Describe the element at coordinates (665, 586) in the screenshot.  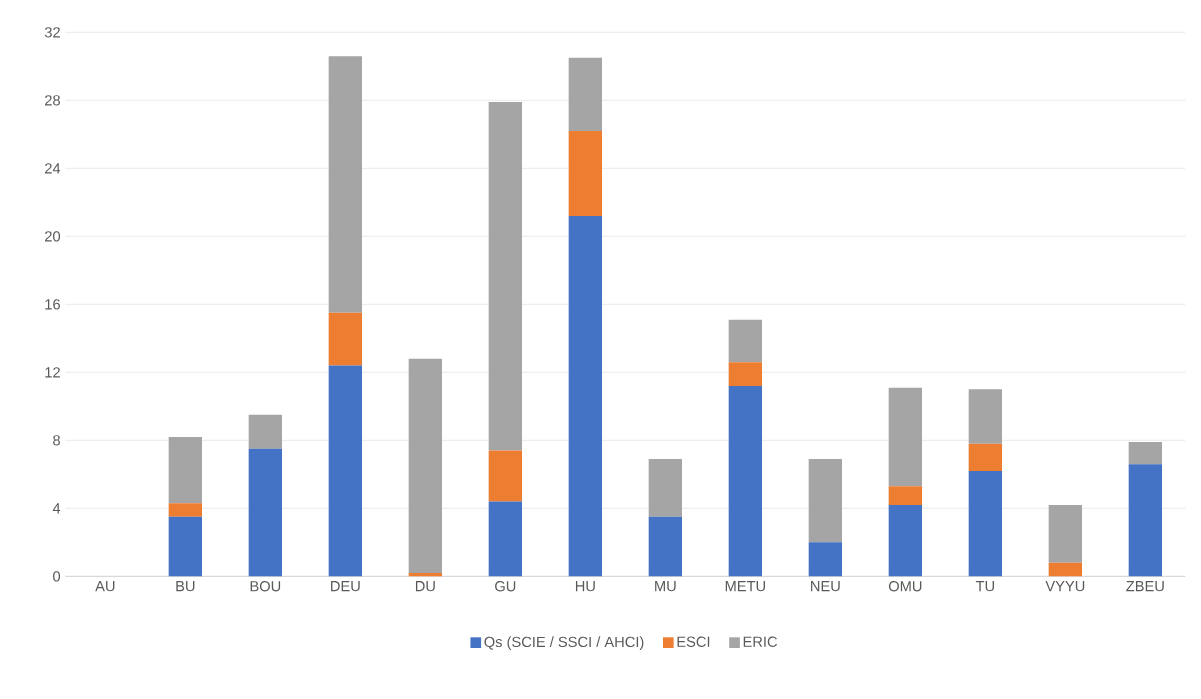
I see `x-tick-label: MU` at that location.